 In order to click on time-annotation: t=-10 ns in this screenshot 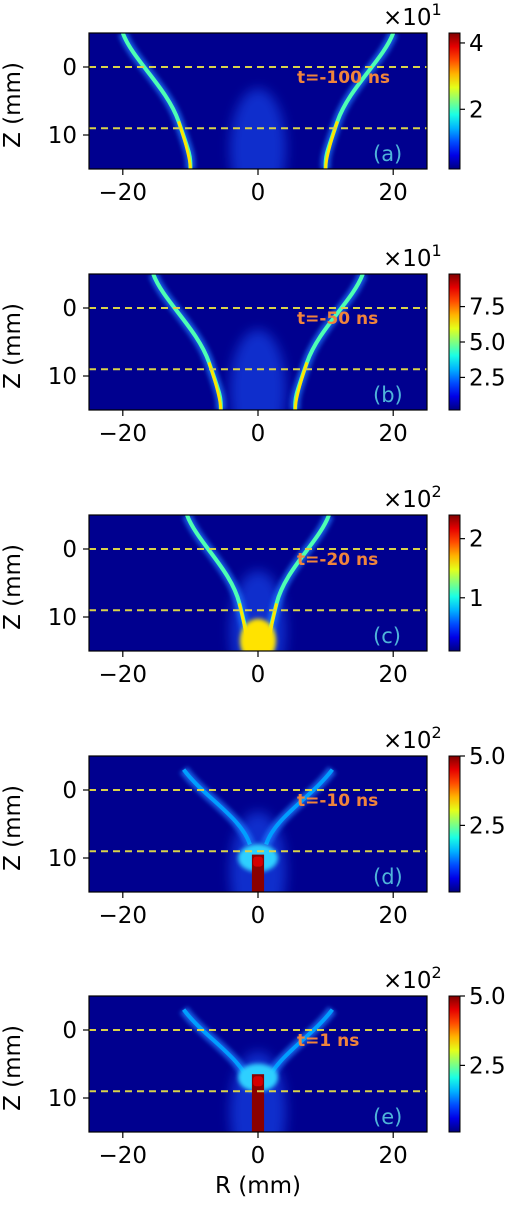, I will do `click(337, 801)`.